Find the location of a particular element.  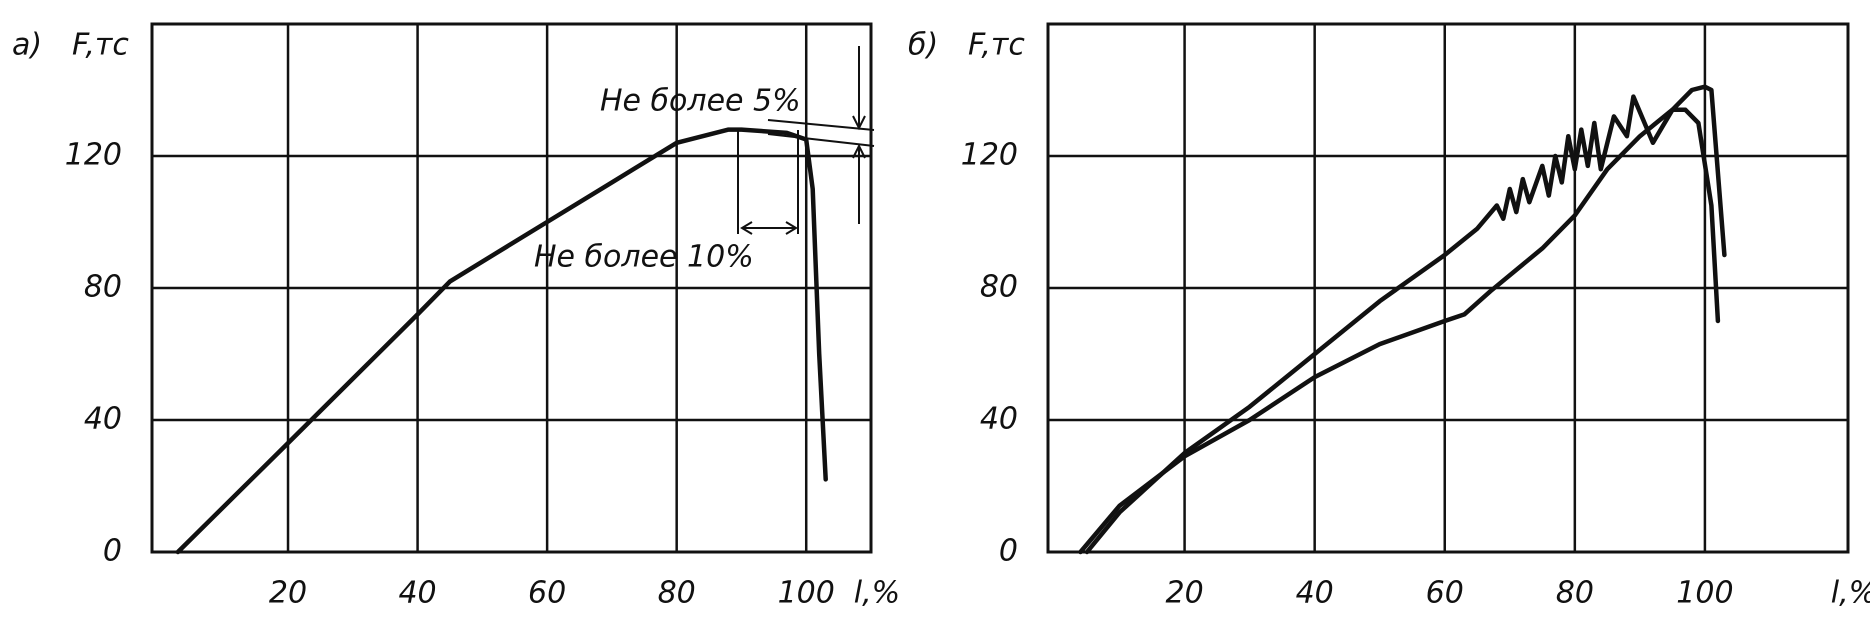

annotation-lines is located at coordinates (806, 140).